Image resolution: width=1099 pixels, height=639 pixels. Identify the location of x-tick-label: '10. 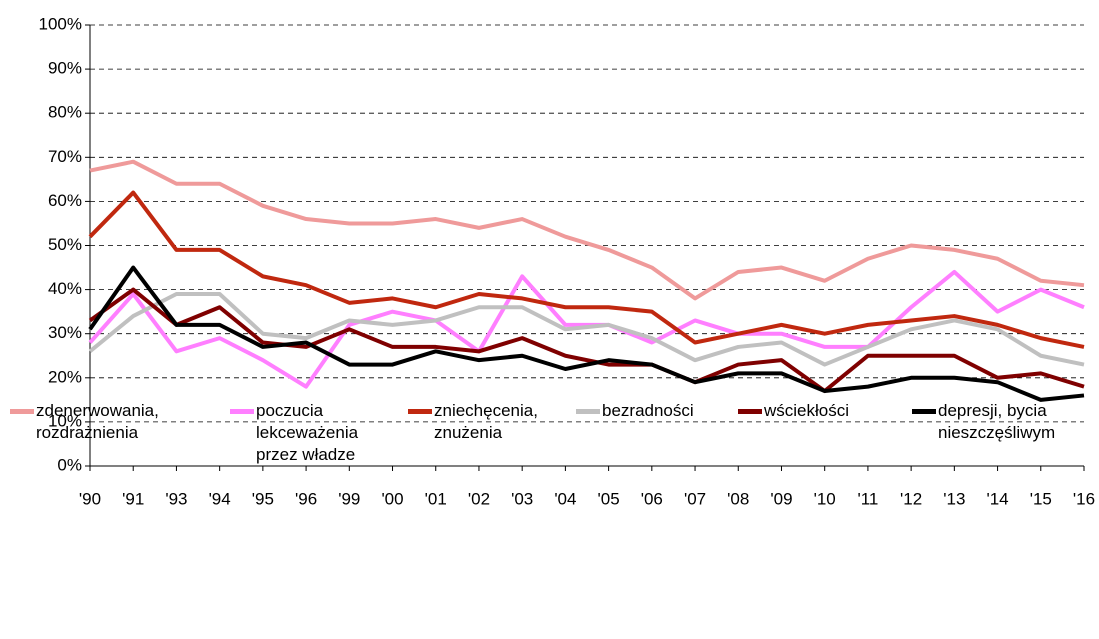
(825, 498).